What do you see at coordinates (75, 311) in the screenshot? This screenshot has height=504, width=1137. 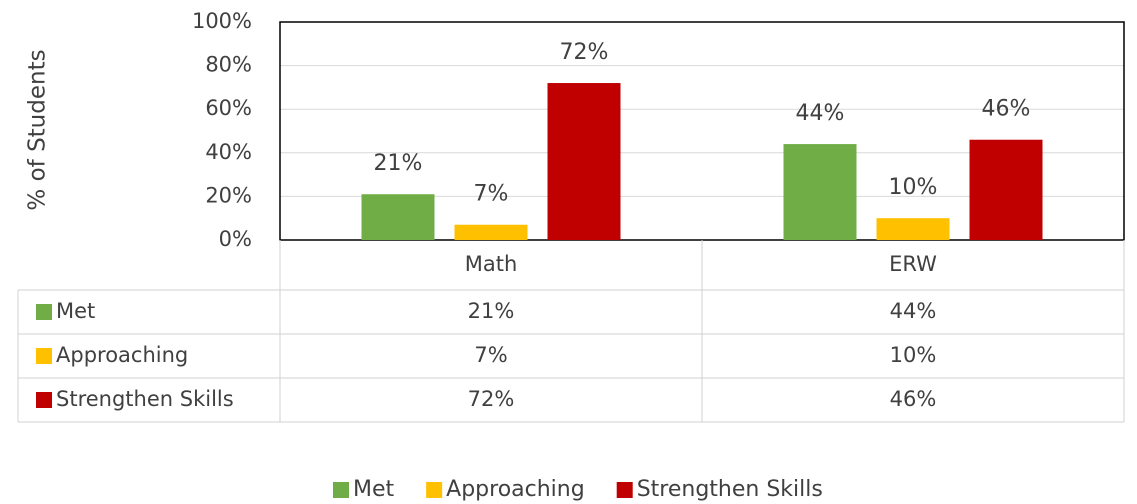 I see `table-row-label: Met` at bounding box center [75, 311].